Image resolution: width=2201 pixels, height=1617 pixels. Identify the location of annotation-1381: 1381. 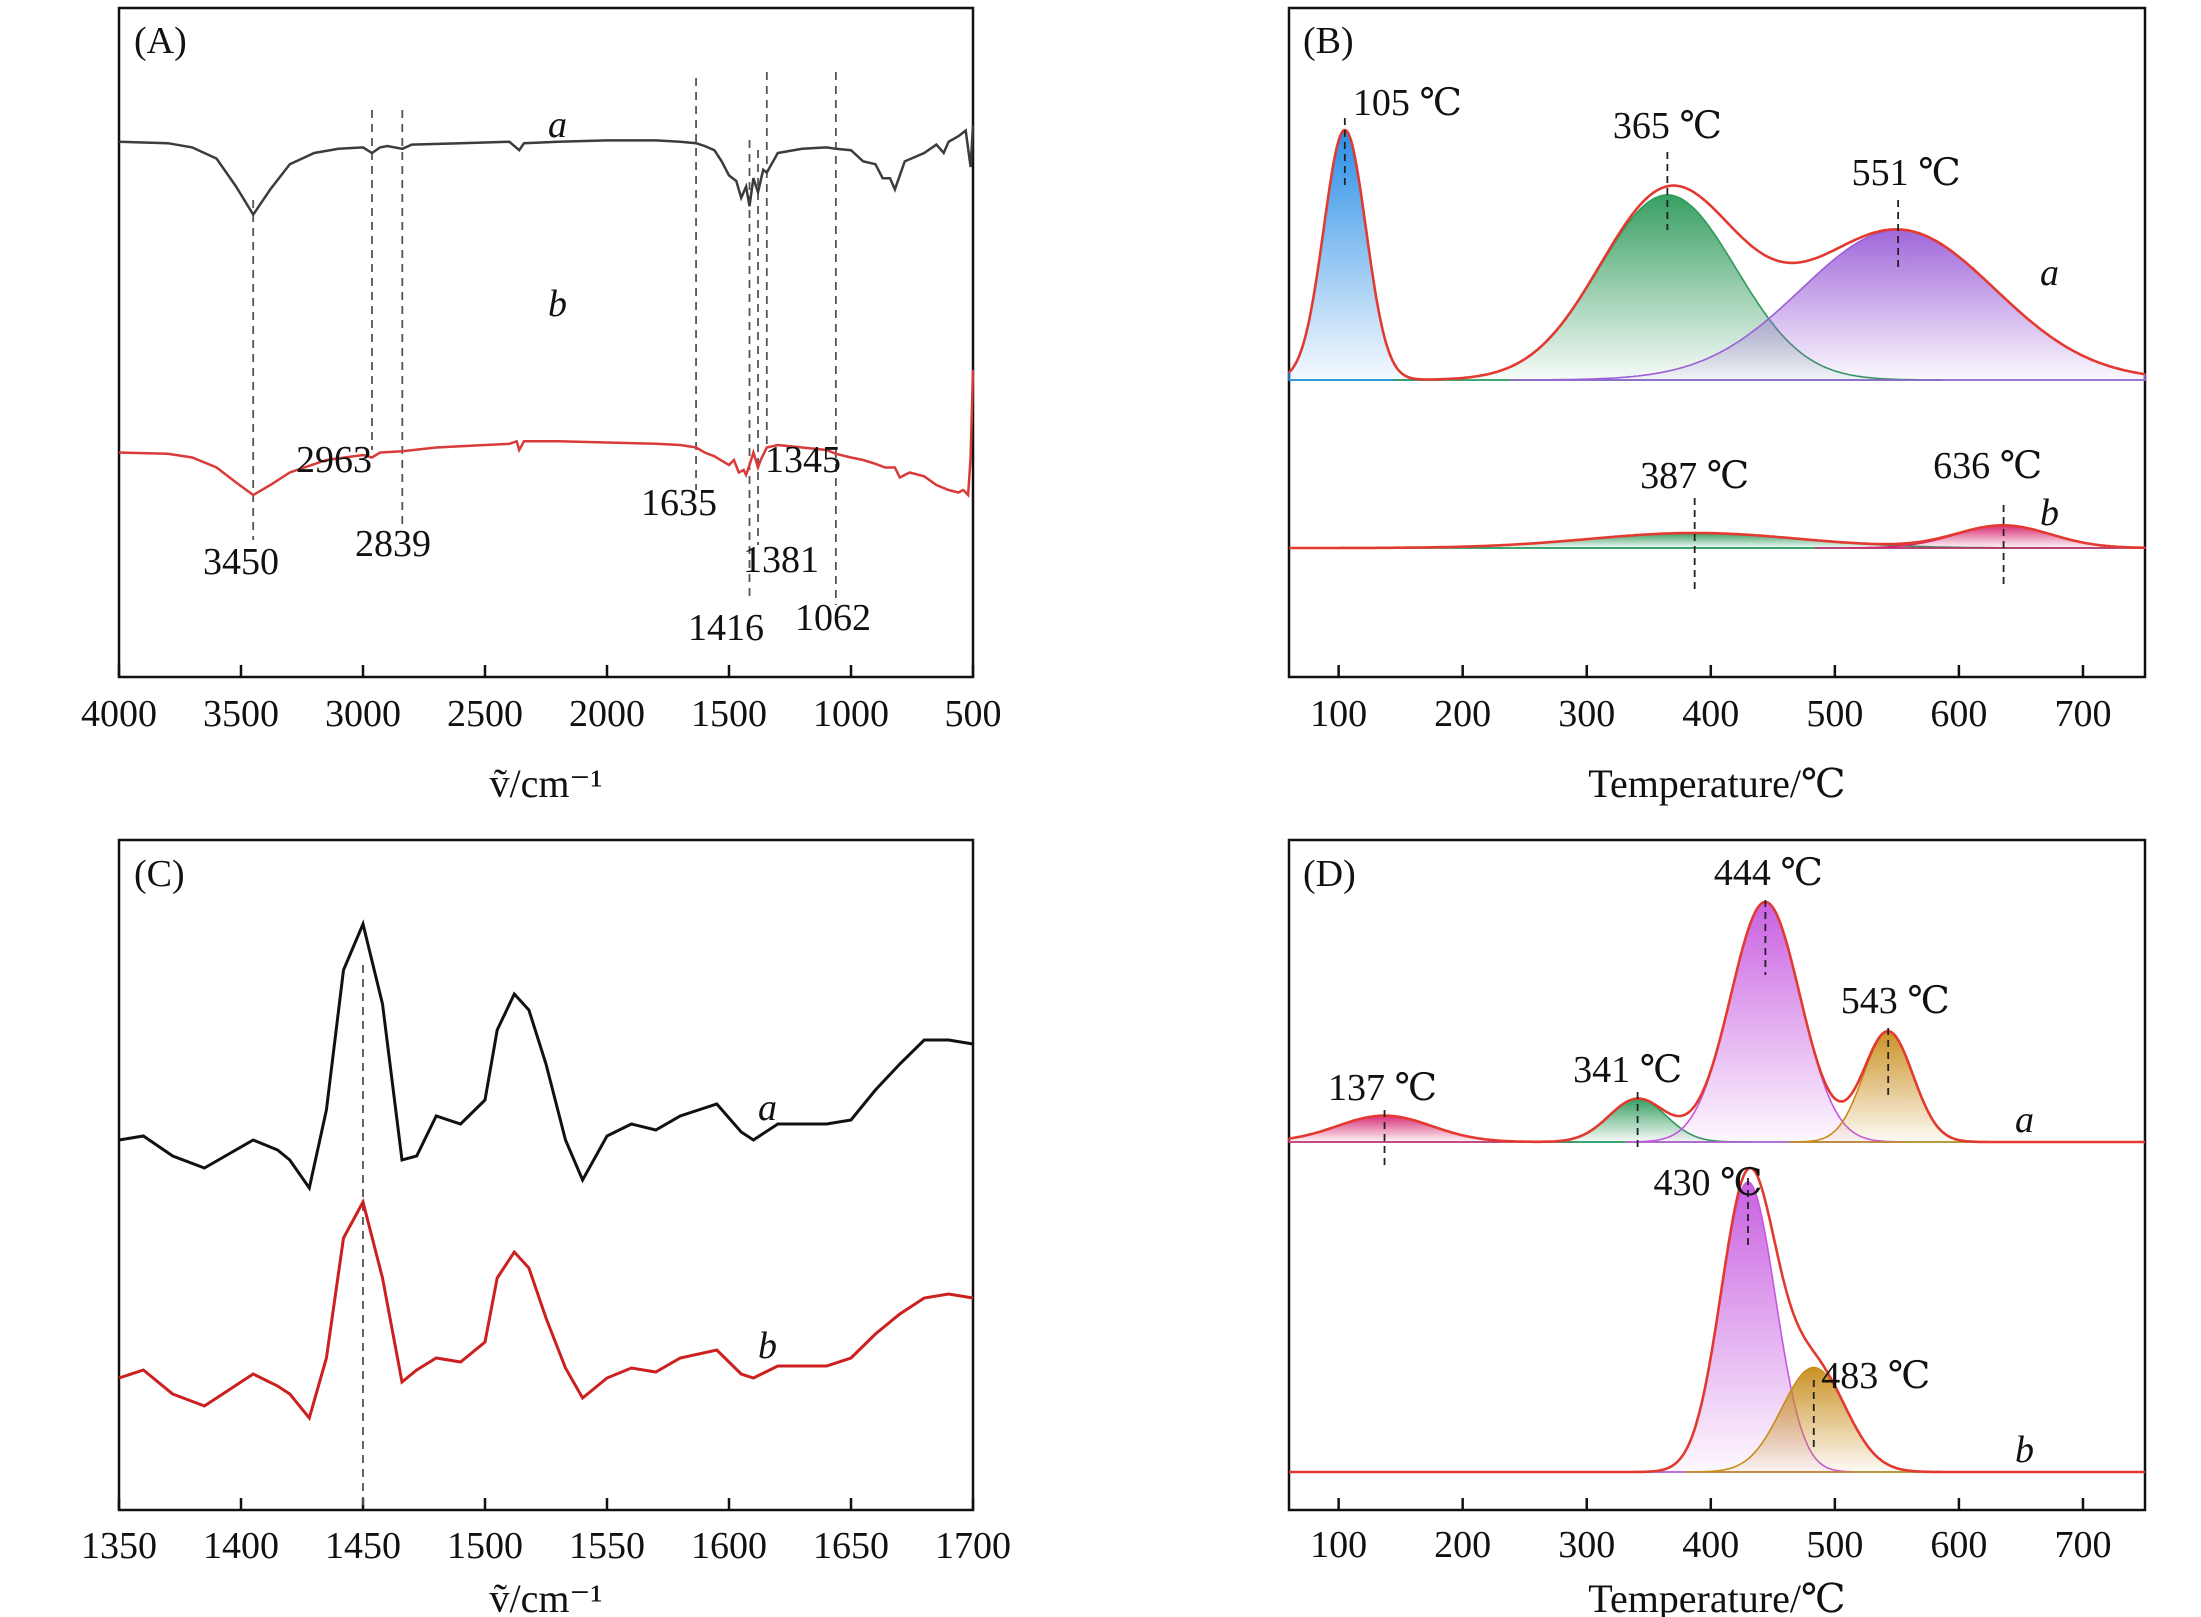
(781, 560).